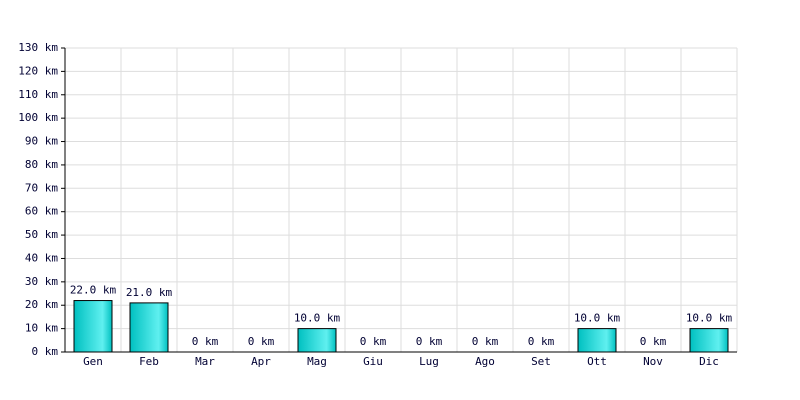 The width and height of the screenshot is (800, 400). Describe the element at coordinates (41, 211) in the screenshot. I see `y-tick-label: 60 km` at that location.